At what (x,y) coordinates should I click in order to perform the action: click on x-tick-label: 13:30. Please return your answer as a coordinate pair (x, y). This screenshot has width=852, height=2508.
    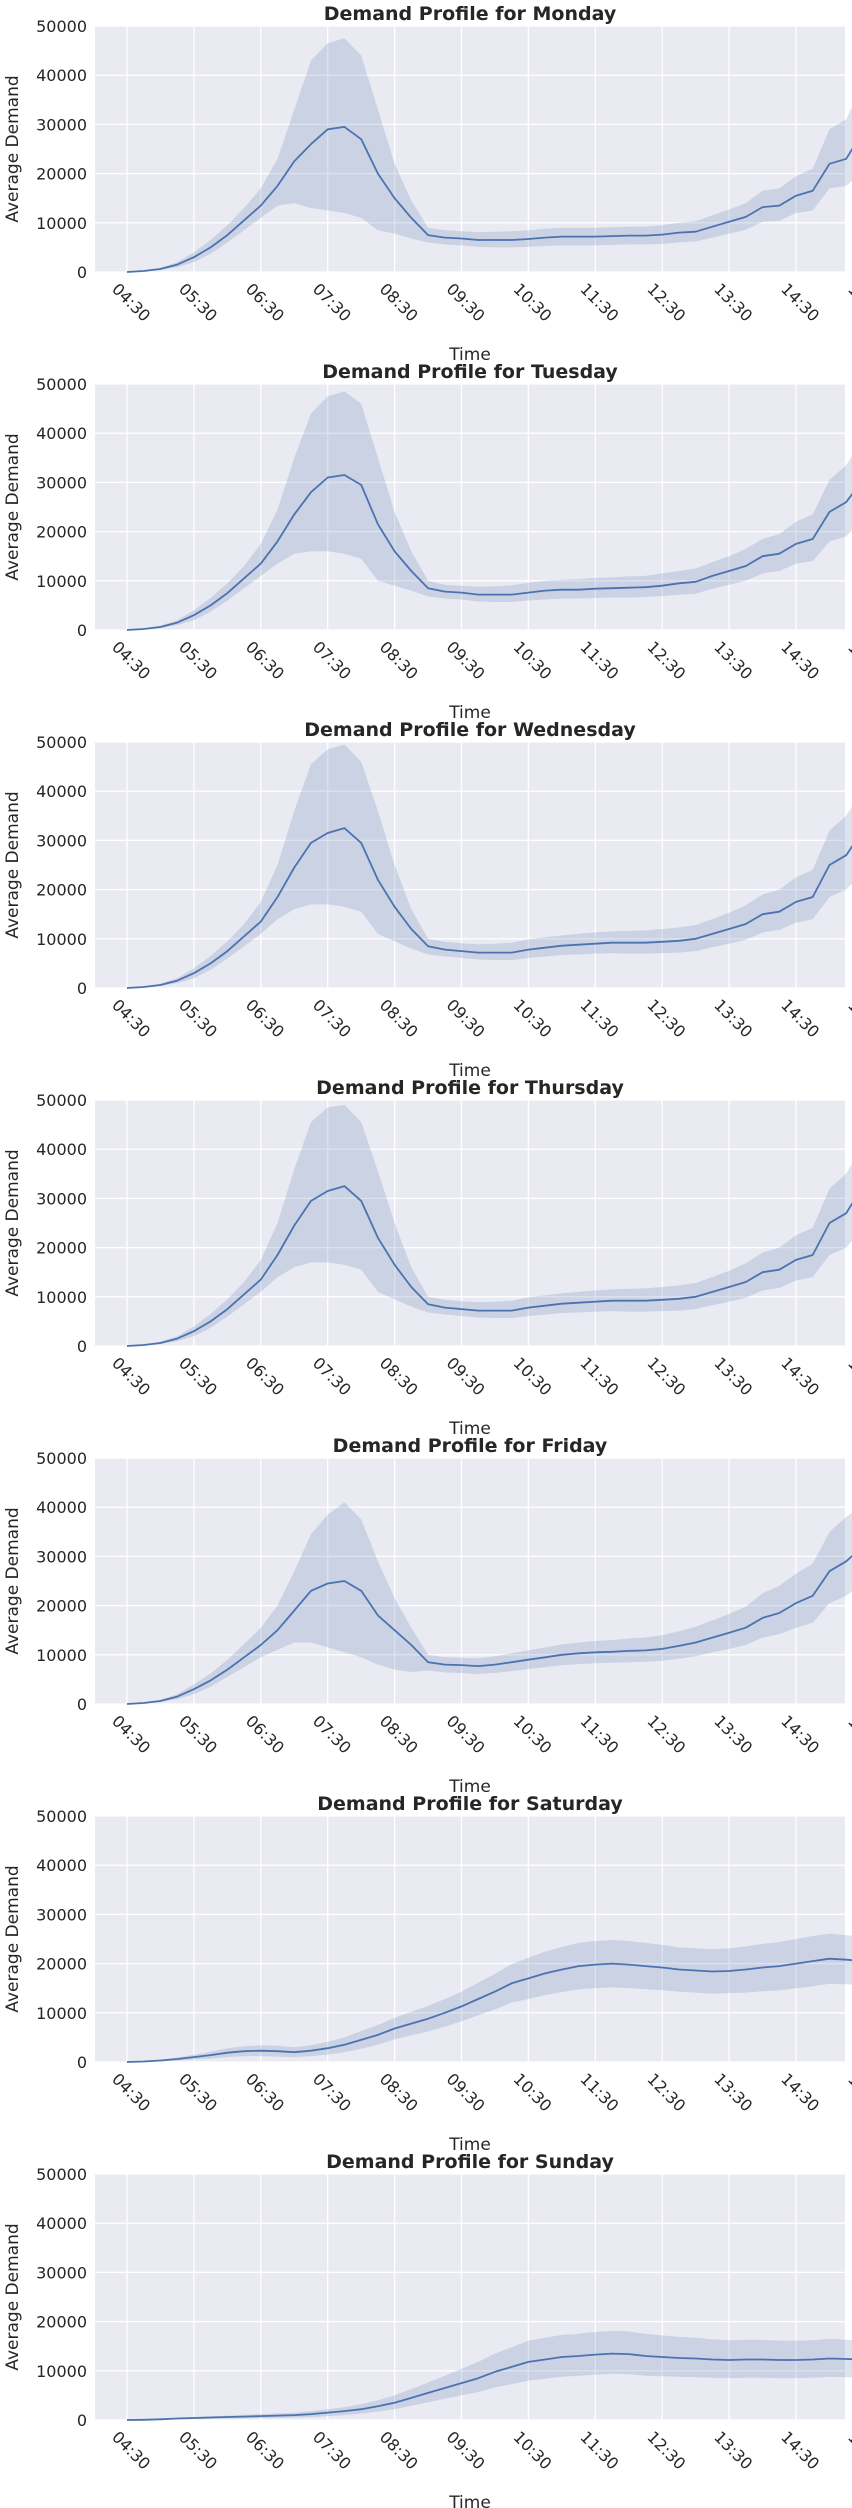
    Looking at the image, I should click on (733, 1376).